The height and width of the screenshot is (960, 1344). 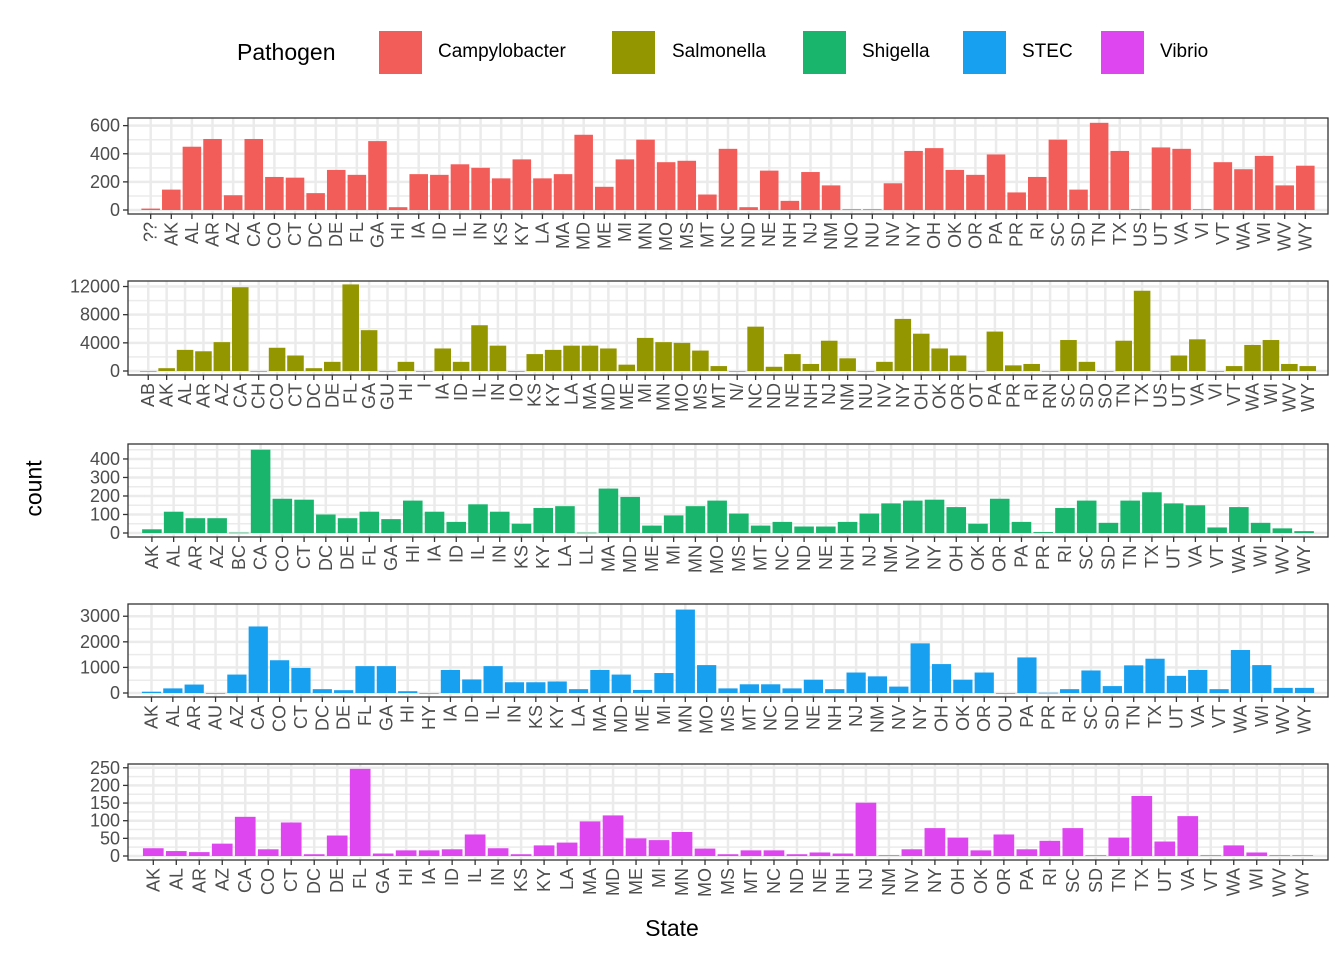 I want to click on bar-shigella-IA, so click(x=434, y=522).